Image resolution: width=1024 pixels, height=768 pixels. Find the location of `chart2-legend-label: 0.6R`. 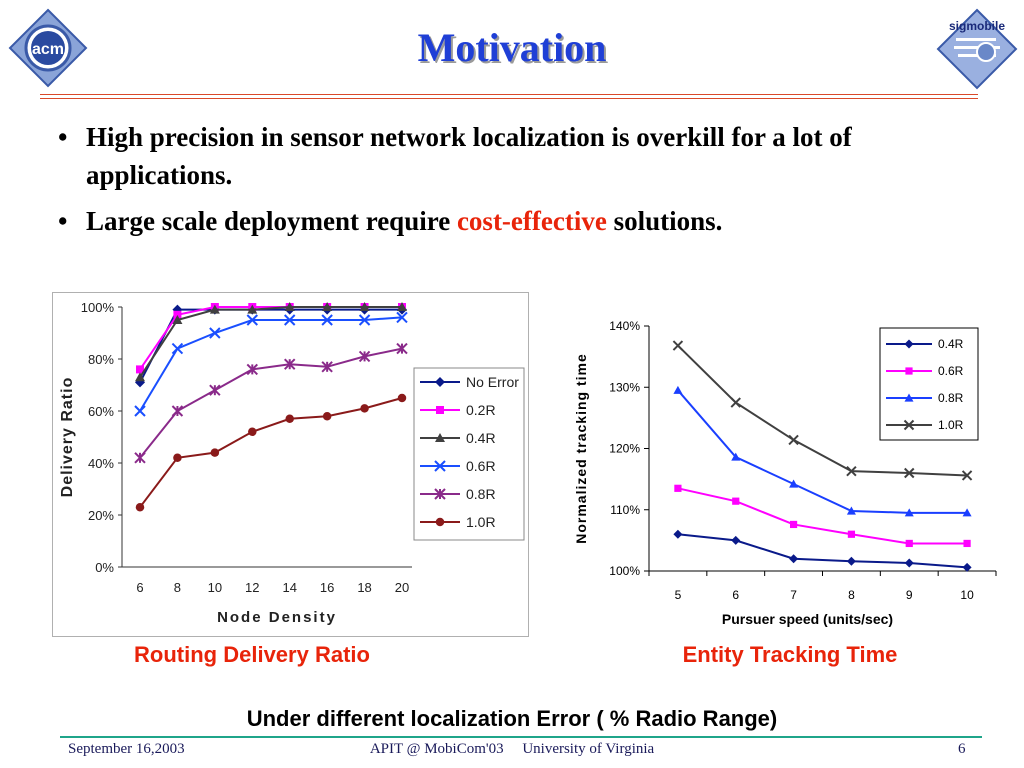

chart2-legend-label: 0.6R is located at coordinates (951, 371).